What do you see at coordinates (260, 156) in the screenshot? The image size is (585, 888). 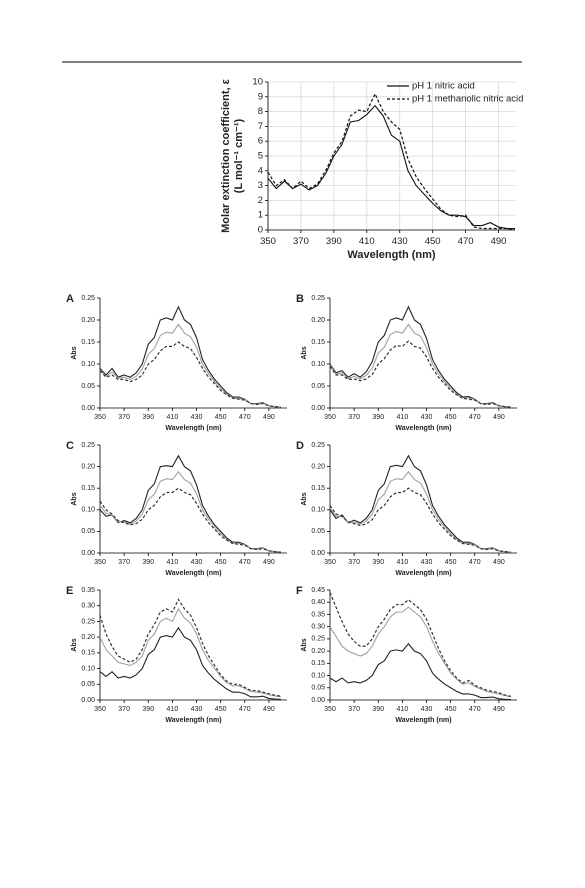 I see `y-tick-label: 5` at bounding box center [260, 156].